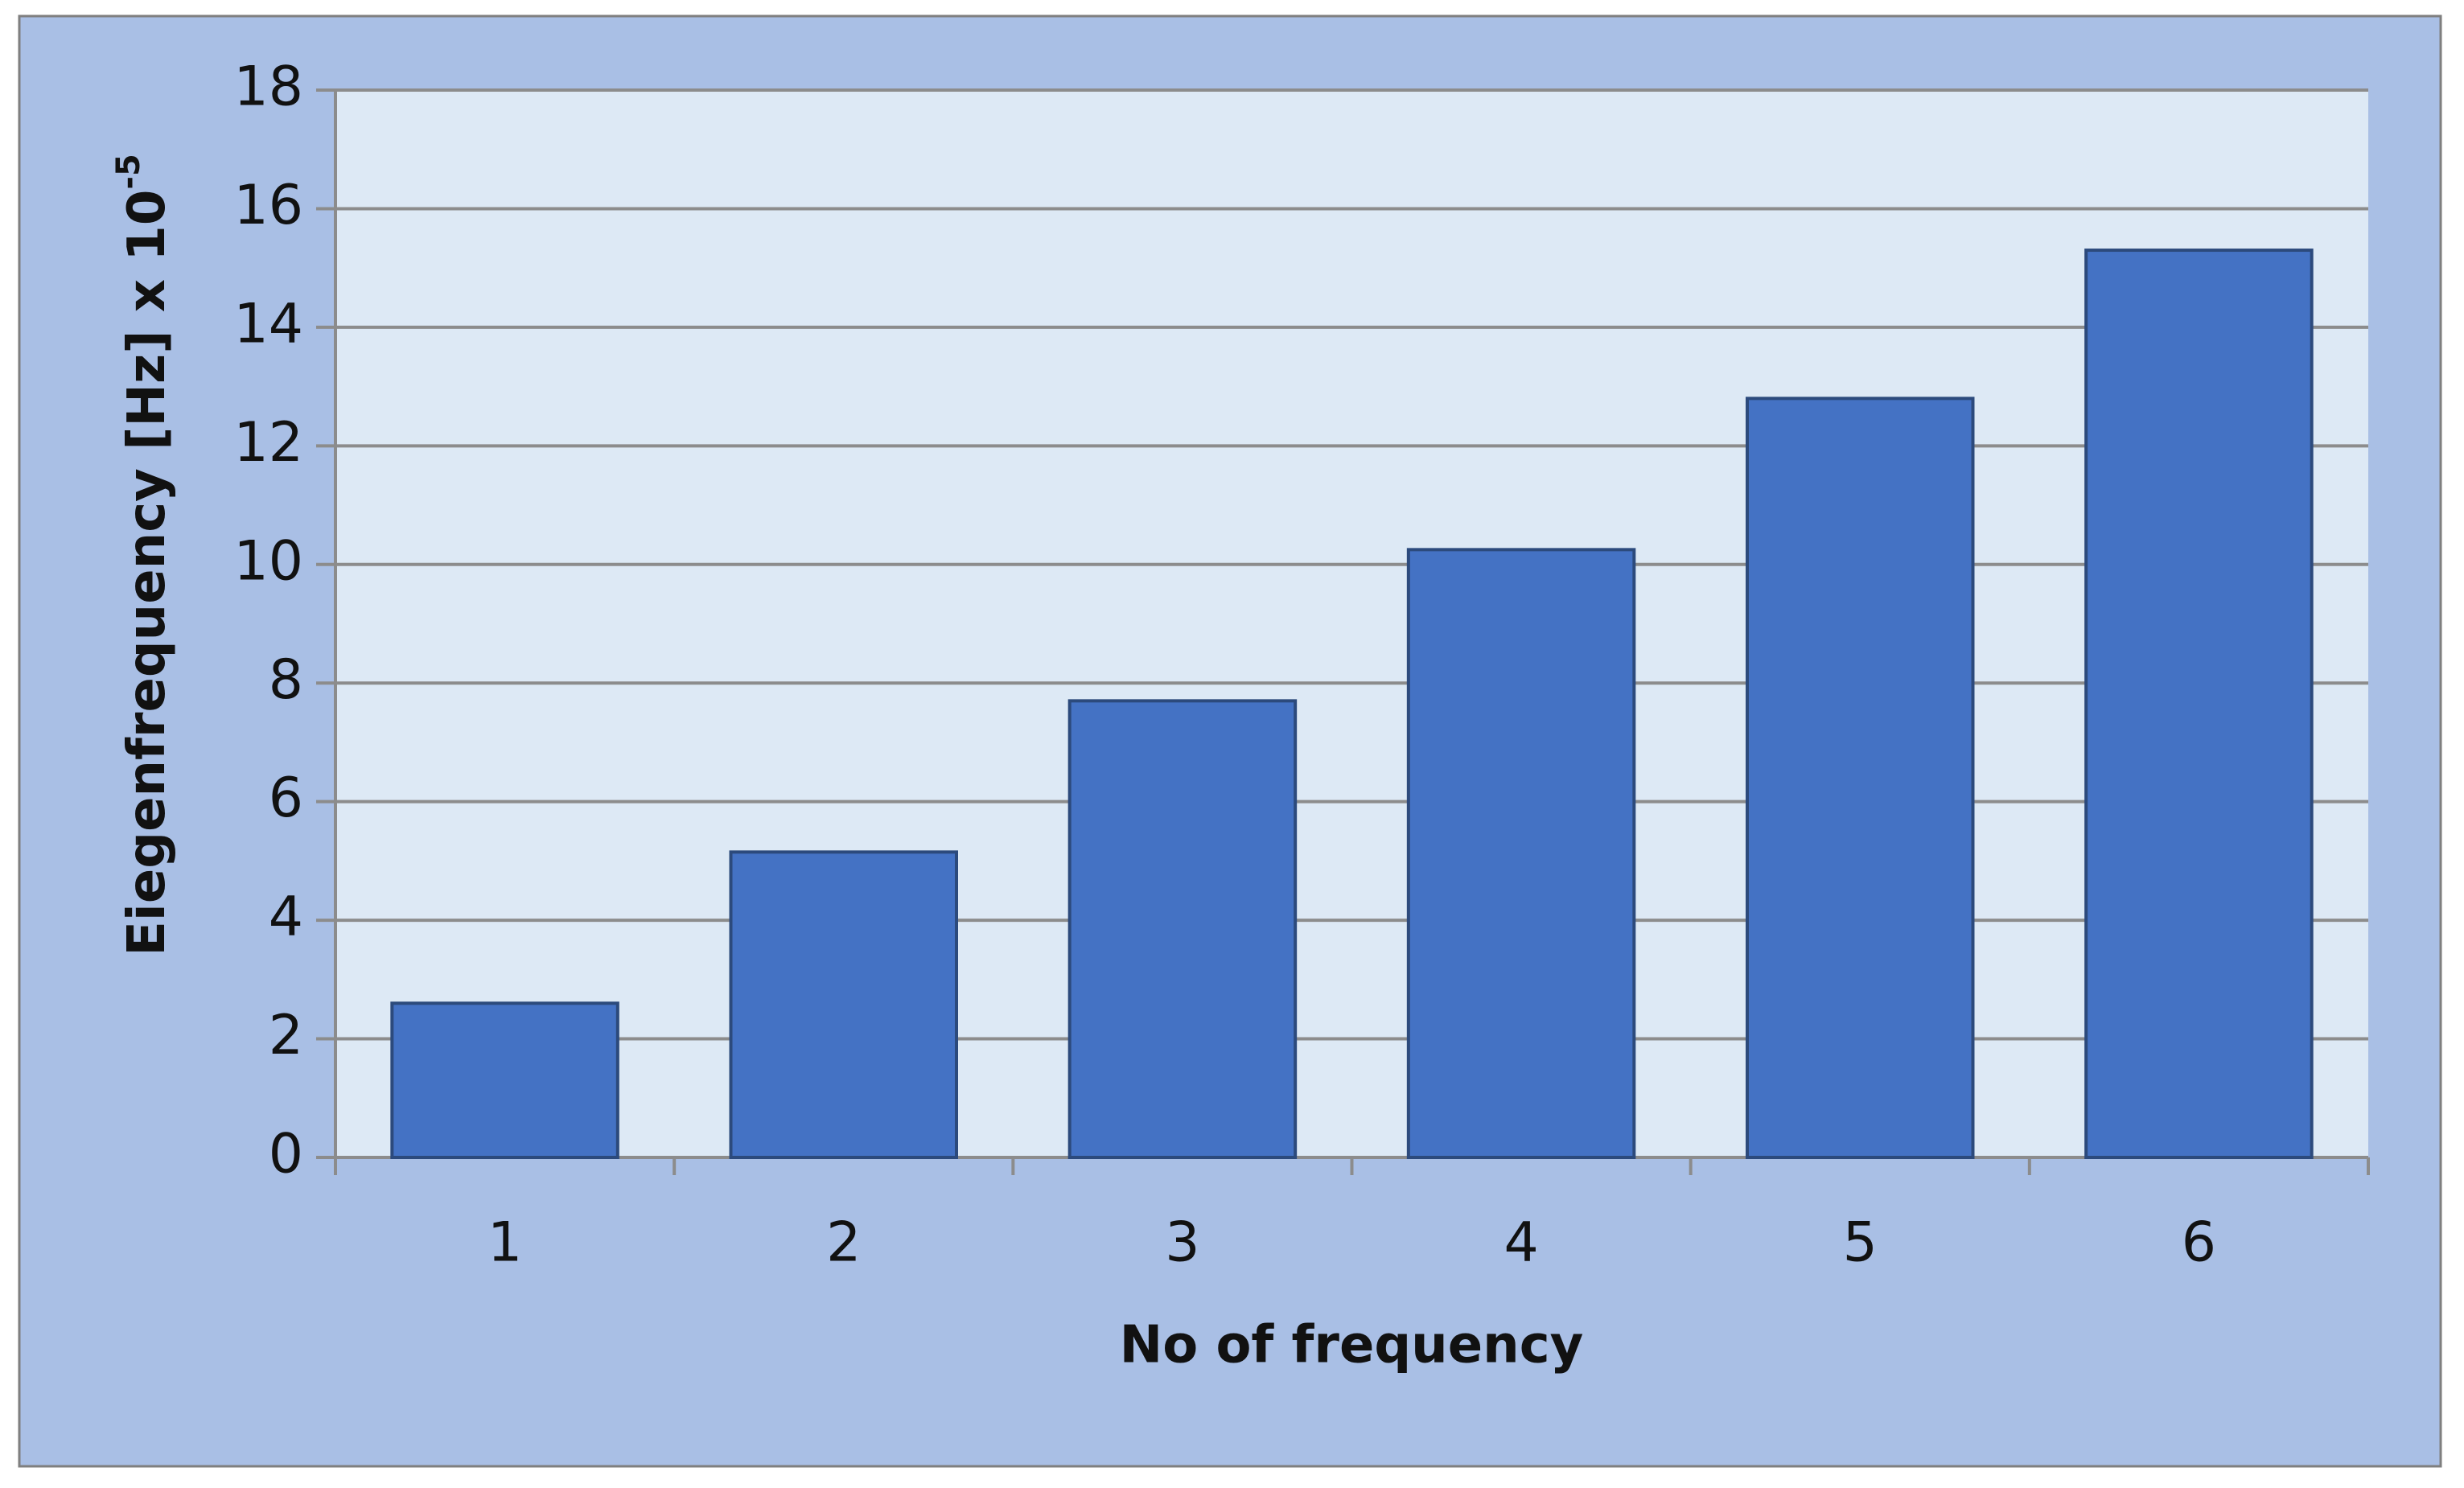 This screenshot has width=2464, height=1488. I want to click on y-axis-title-superscript: -5, so click(128, 171).